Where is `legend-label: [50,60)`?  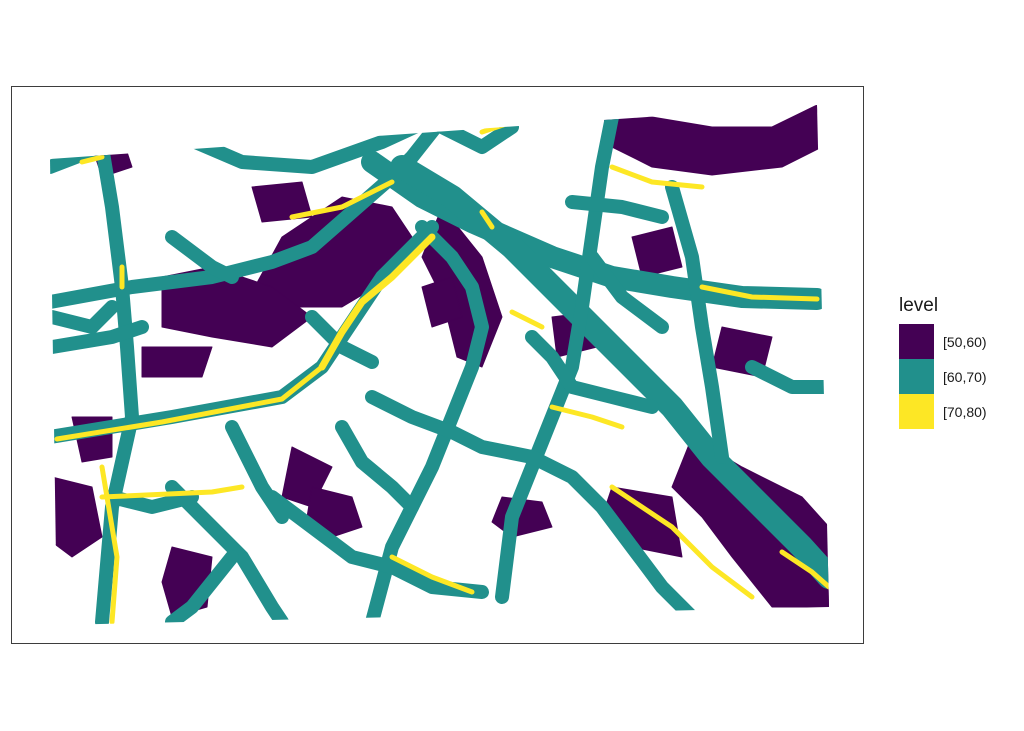
legend-label: [50,60) is located at coordinates (965, 341).